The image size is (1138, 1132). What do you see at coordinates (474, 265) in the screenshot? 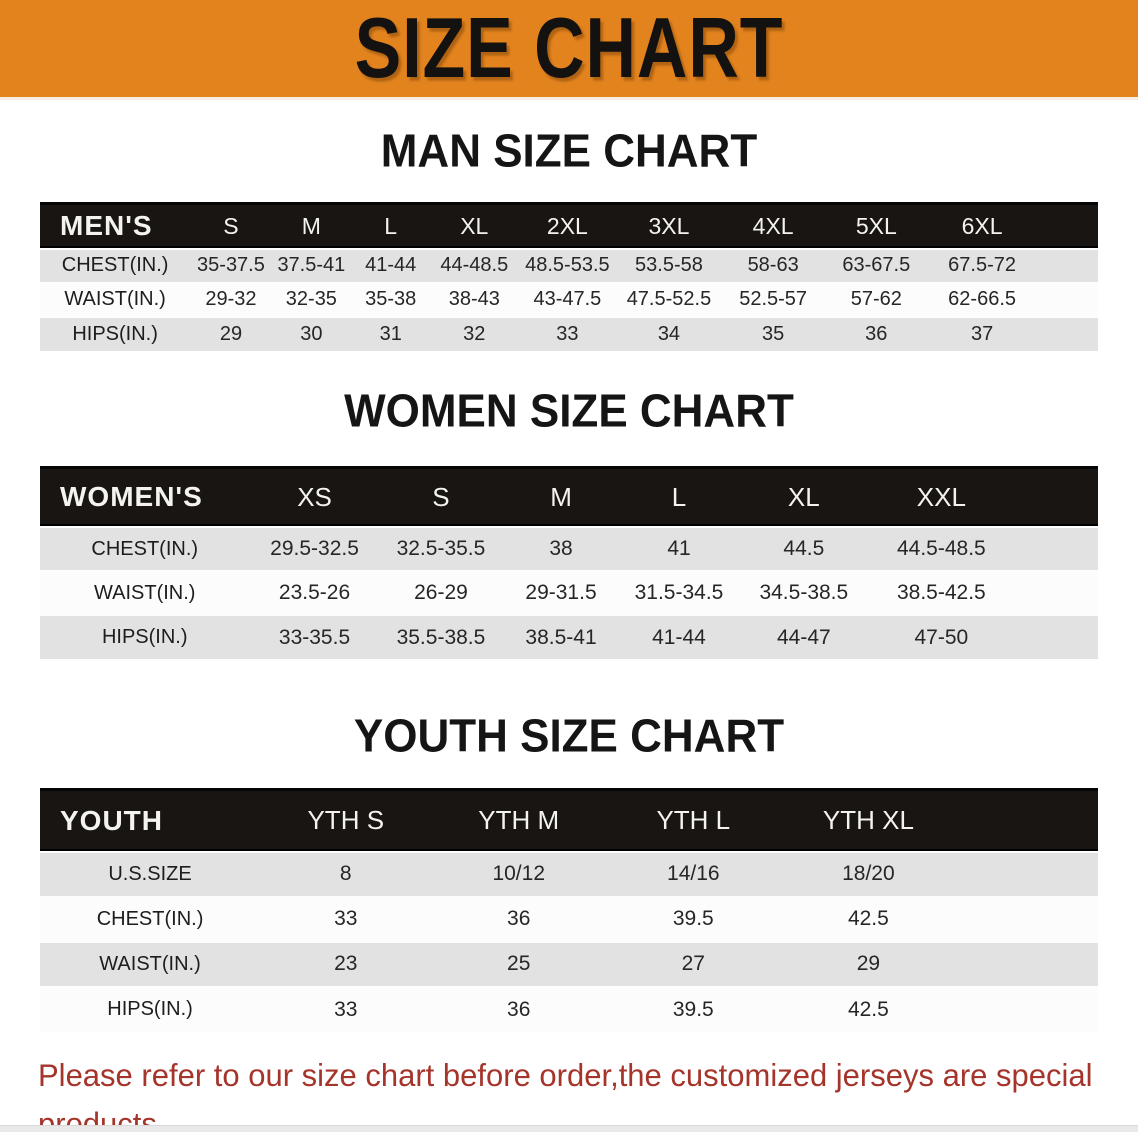
I see `measurement-value: 44-48.5` at bounding box center [474, 265].